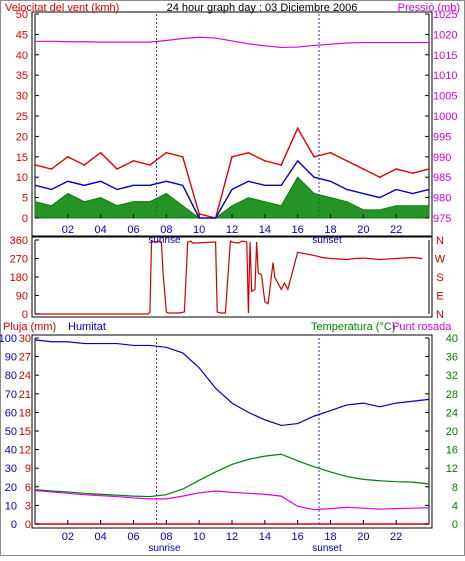  What do you see at coordinates (298, 537) in the screenshot?
I see `p3-x-tick-label: 16` at bounding box center [298, 537].